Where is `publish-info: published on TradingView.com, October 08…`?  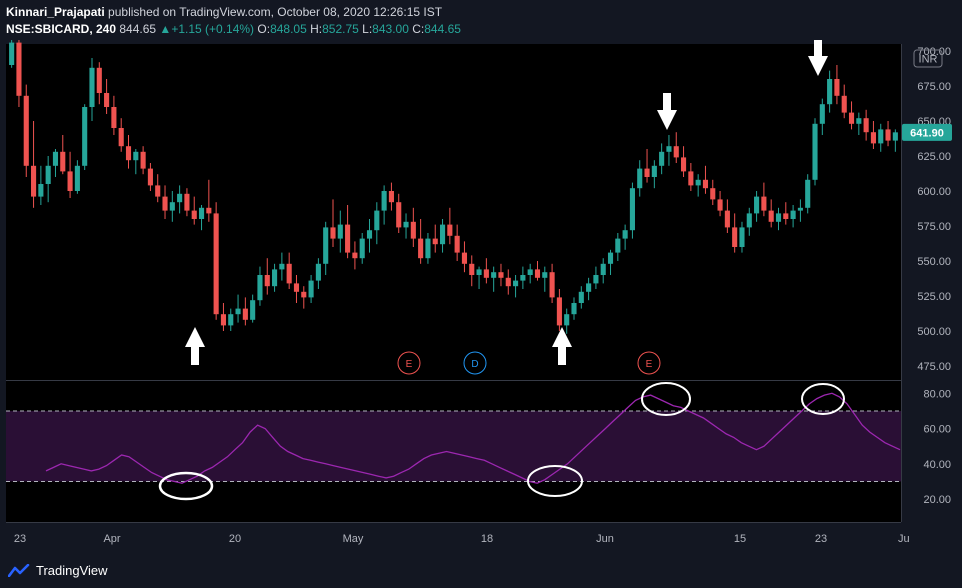
publish-info: published on TradingView.com, October 08… is located at coordinates (275, 12).